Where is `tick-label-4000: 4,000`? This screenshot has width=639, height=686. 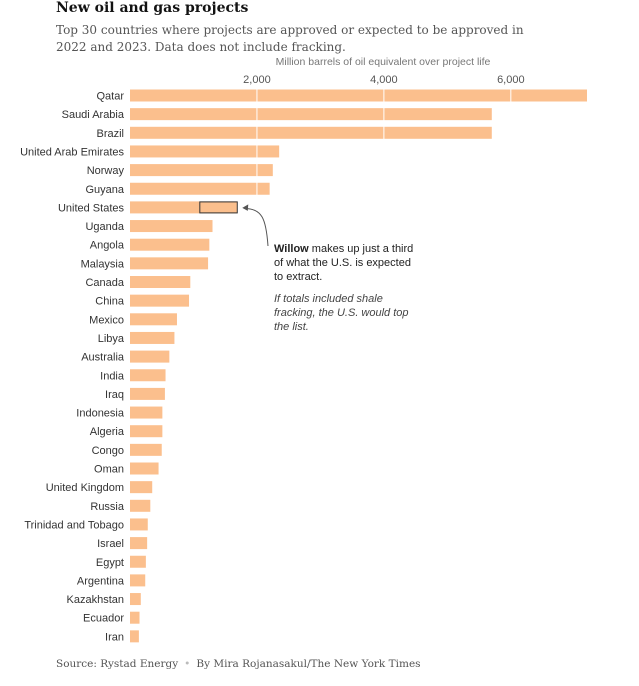
tick-label-4000: 4,000 is located at coordinates (384, 80).